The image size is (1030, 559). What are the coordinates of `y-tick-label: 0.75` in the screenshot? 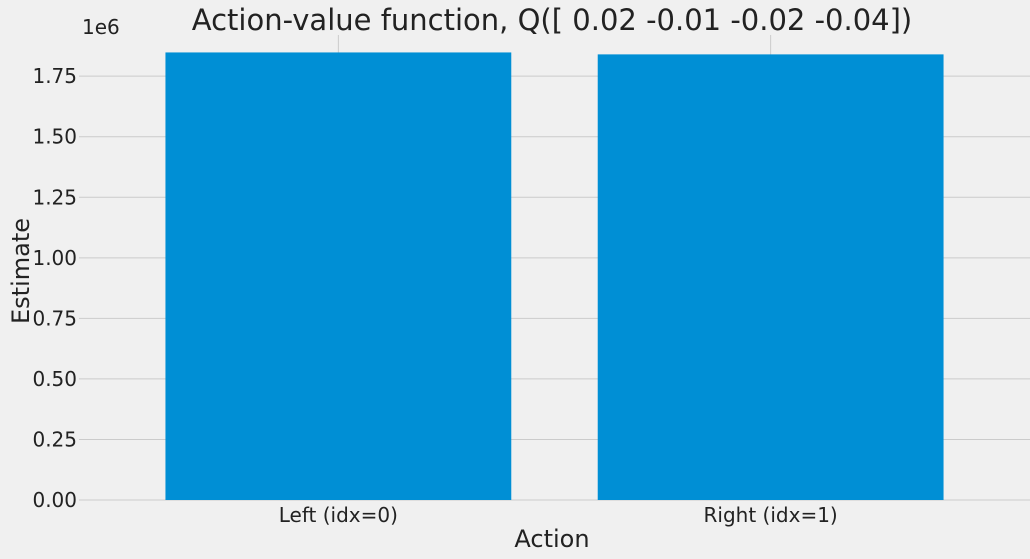 It's located at (54, 318).